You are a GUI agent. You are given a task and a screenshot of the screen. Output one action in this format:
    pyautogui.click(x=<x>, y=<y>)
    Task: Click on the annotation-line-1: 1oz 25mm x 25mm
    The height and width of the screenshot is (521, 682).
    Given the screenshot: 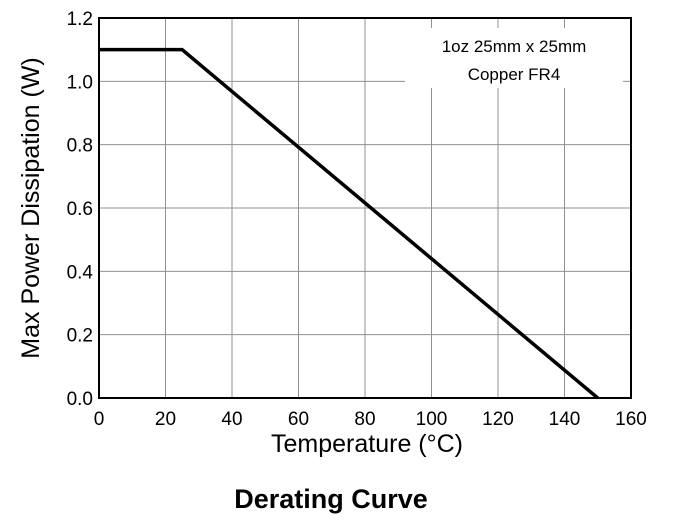 What is the action you would take?
    pyautogui.click(x=514, y=46)
    